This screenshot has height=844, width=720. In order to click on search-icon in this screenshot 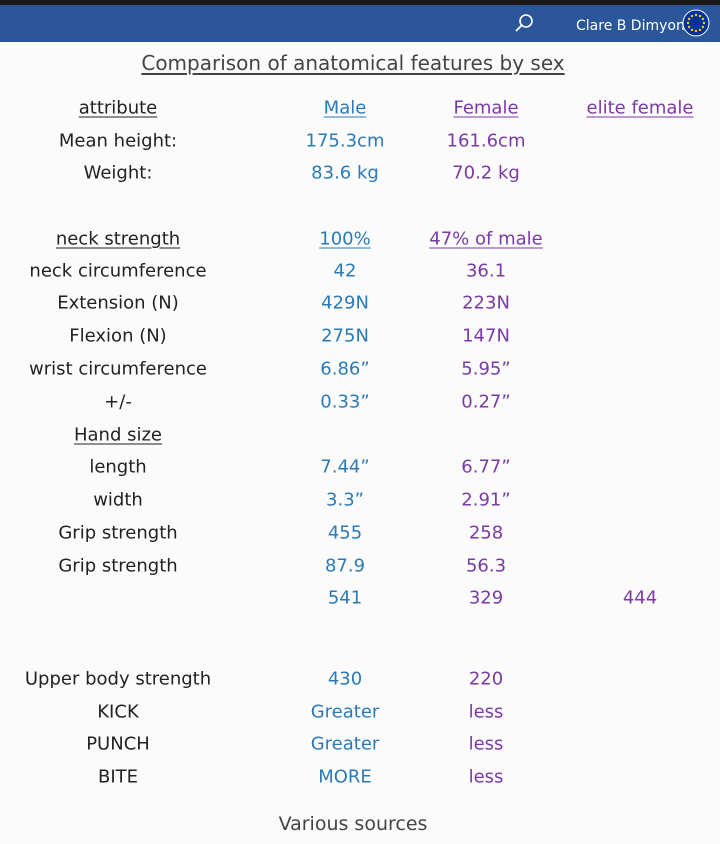, I will do `click(524, 23)`.